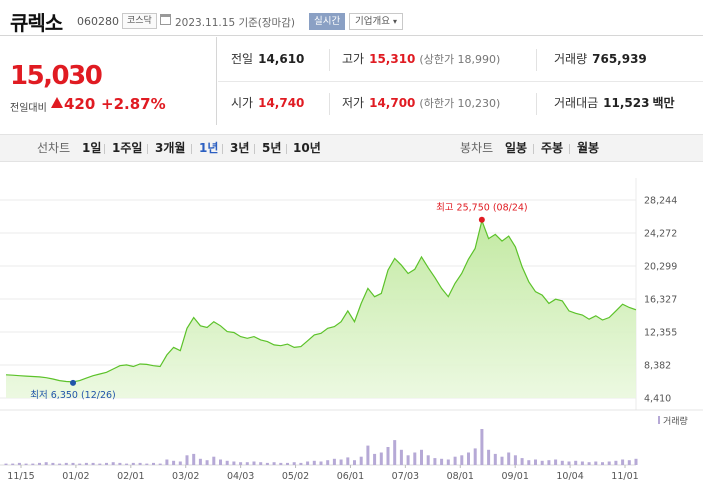  Describe the element at coordinates (624, 476) in the screenshot. I see `x-tick-label: 11/01` at that location.